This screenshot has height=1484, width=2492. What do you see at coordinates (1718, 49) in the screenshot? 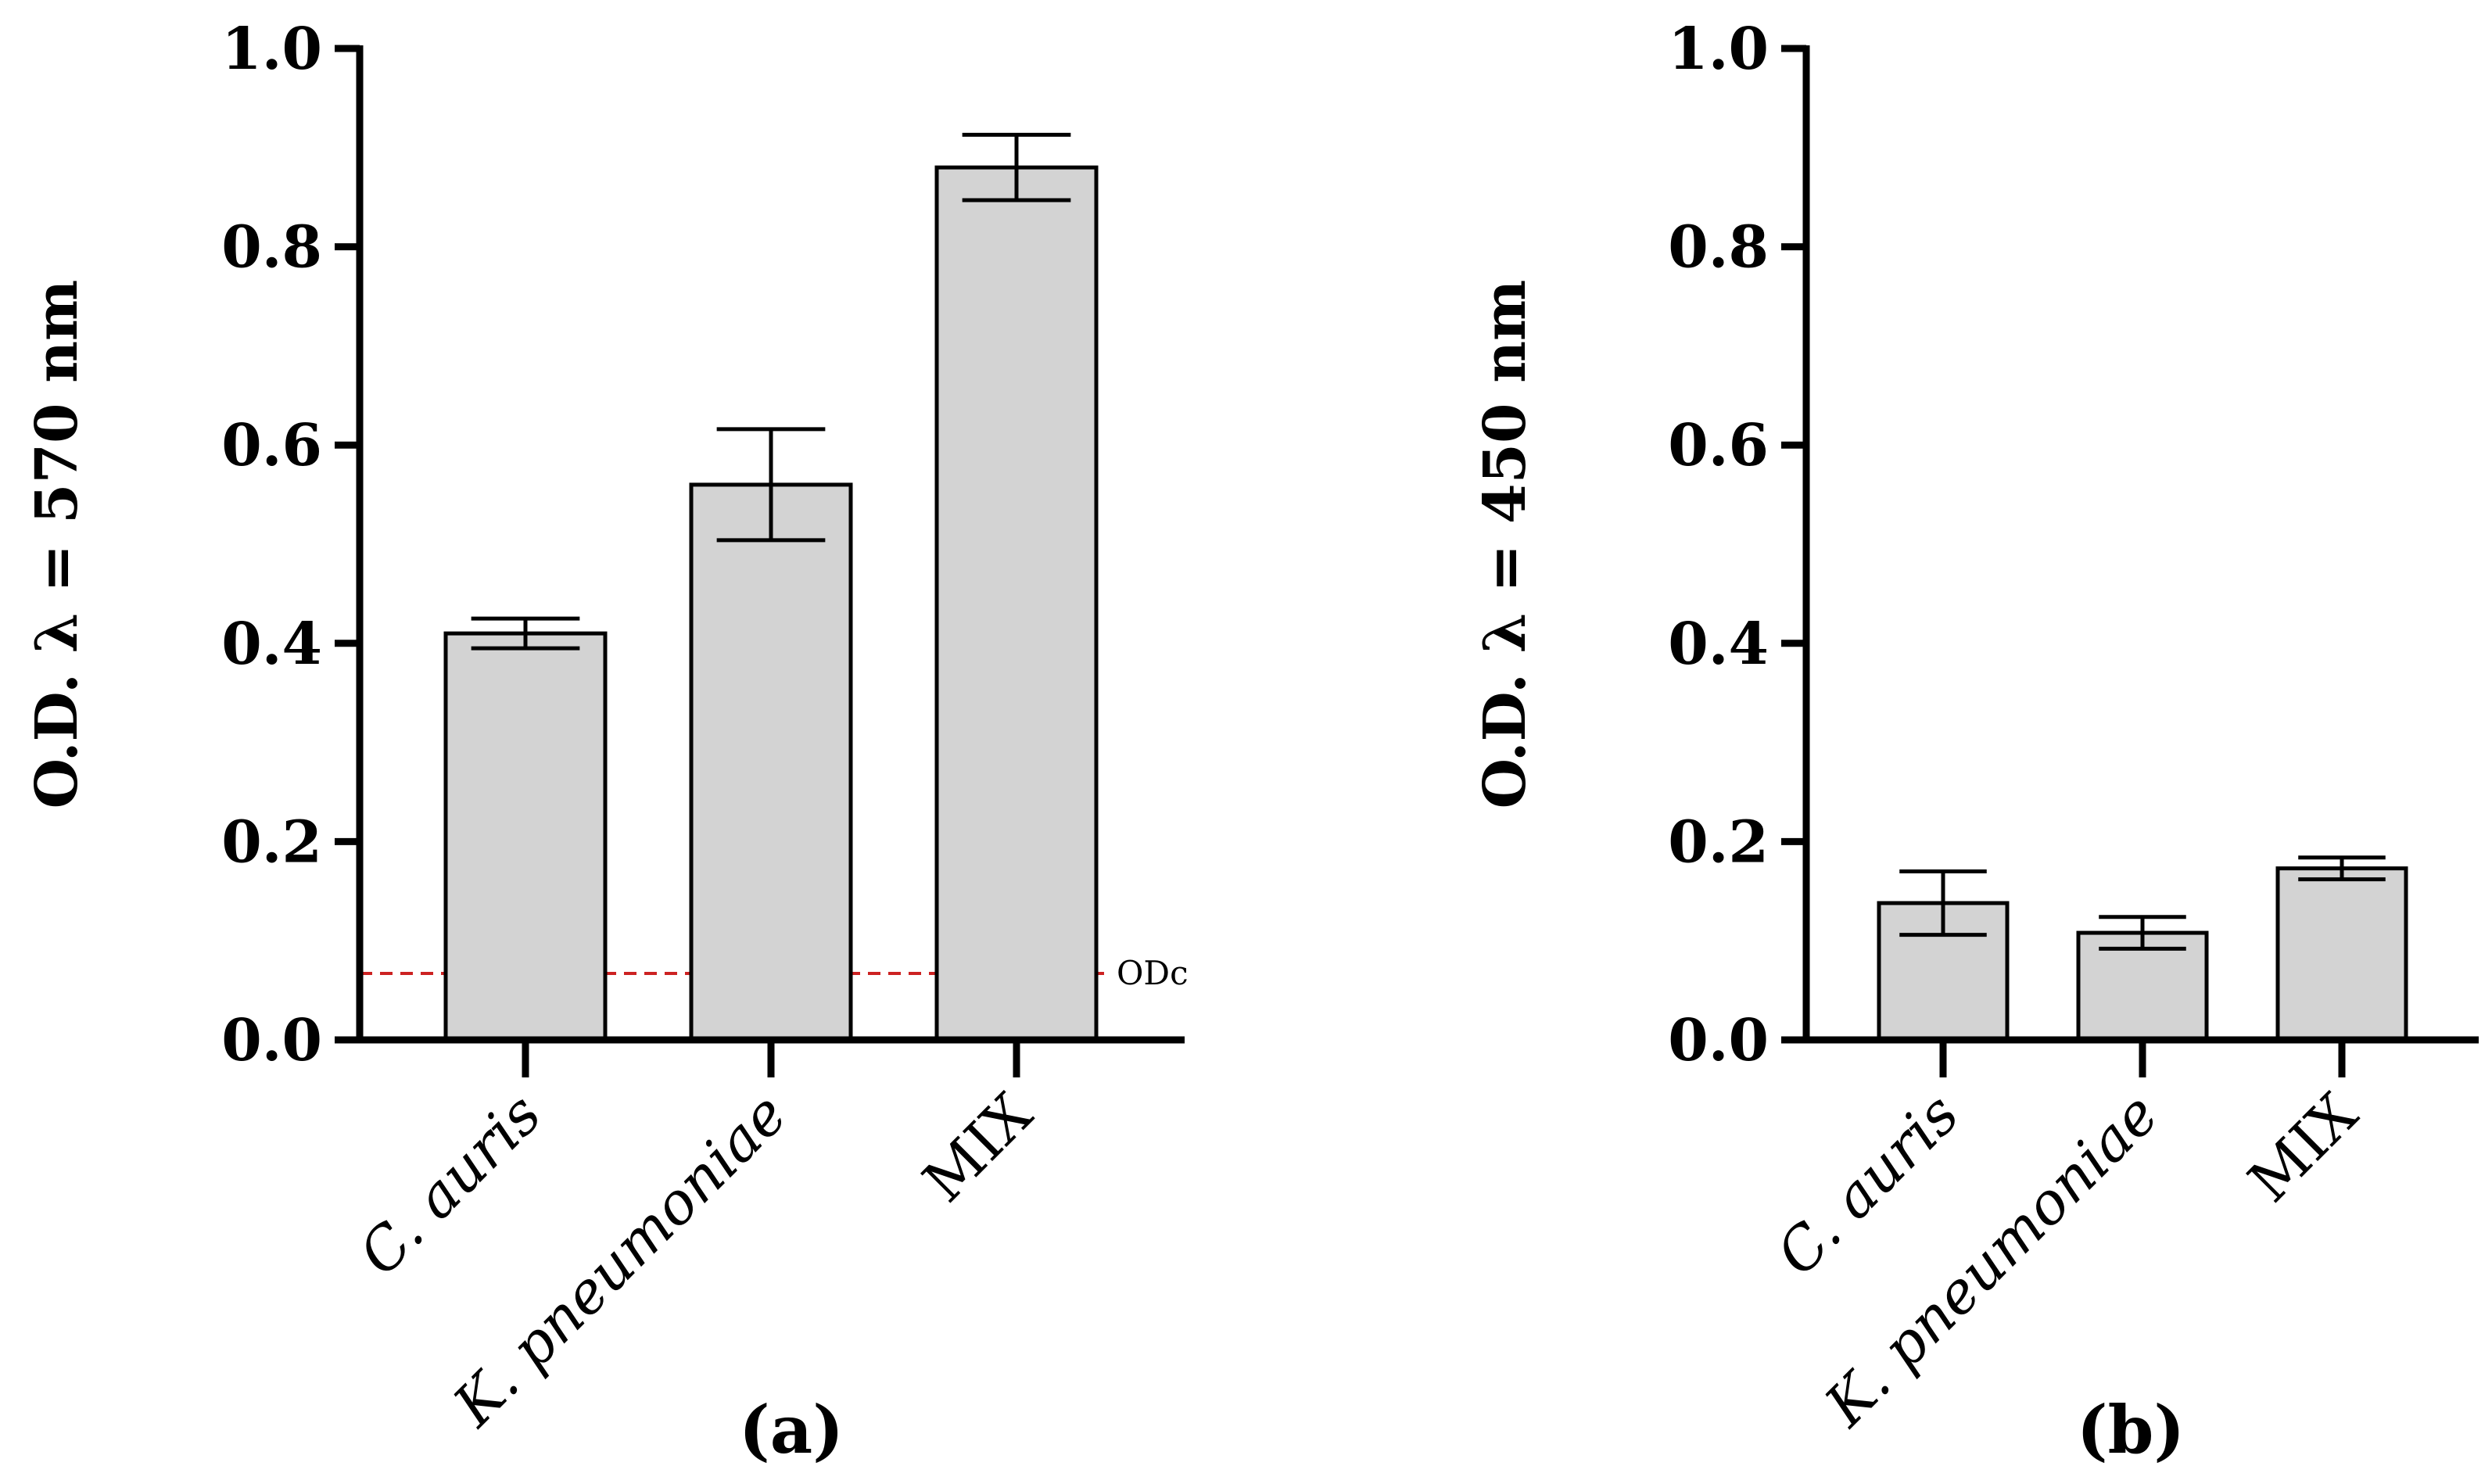
I see `y-tick-label-b-5: 1.0` at bounding box center [1718, 49].